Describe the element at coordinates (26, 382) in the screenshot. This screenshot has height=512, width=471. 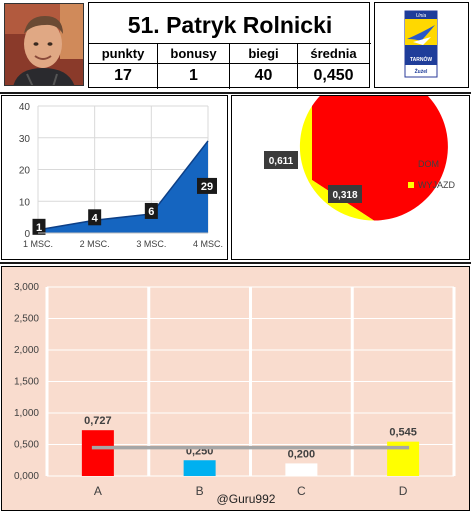
I see `y-tick-label: 1,500` at that location.